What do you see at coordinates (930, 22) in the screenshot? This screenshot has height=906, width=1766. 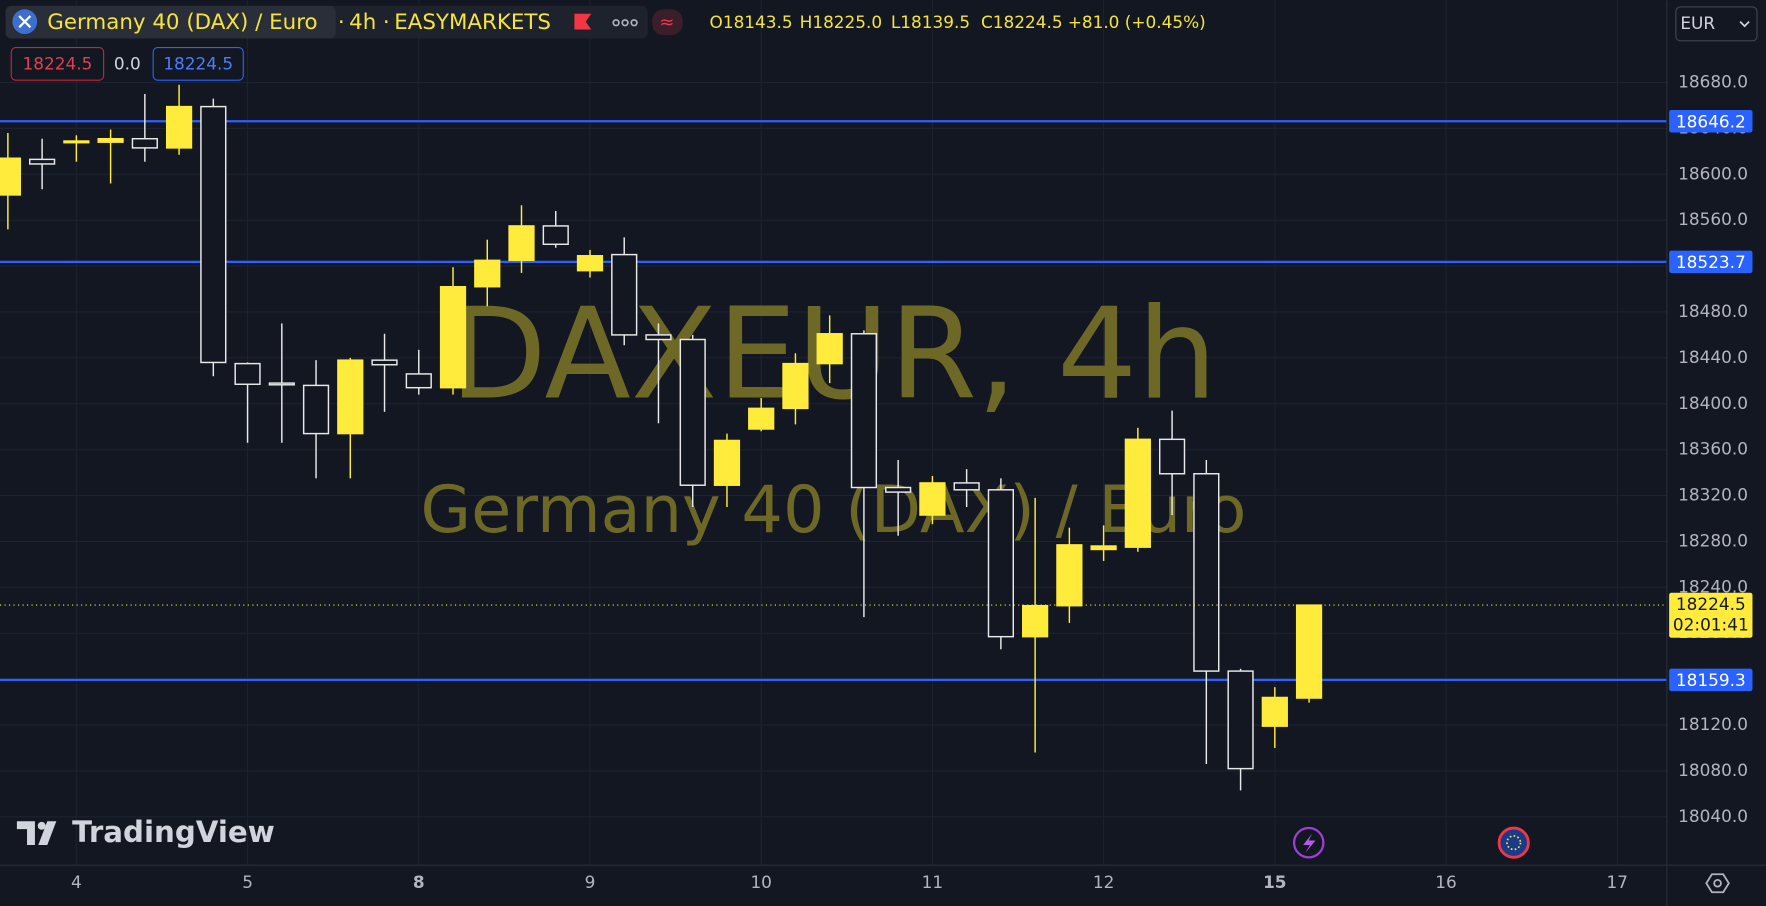 I see `legend-low: L18139.5` at bounding box center [930, 22].